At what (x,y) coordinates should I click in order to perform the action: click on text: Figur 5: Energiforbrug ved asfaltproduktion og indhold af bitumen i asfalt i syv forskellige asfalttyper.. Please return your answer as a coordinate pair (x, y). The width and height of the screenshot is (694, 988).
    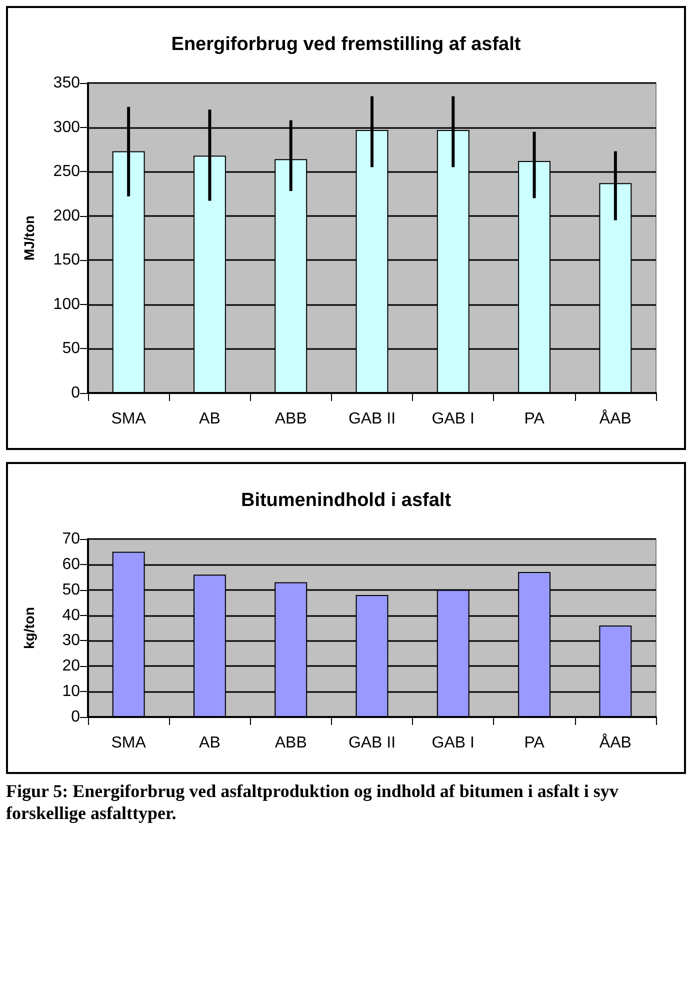
    Looking at the image, I should click on (313, 802).